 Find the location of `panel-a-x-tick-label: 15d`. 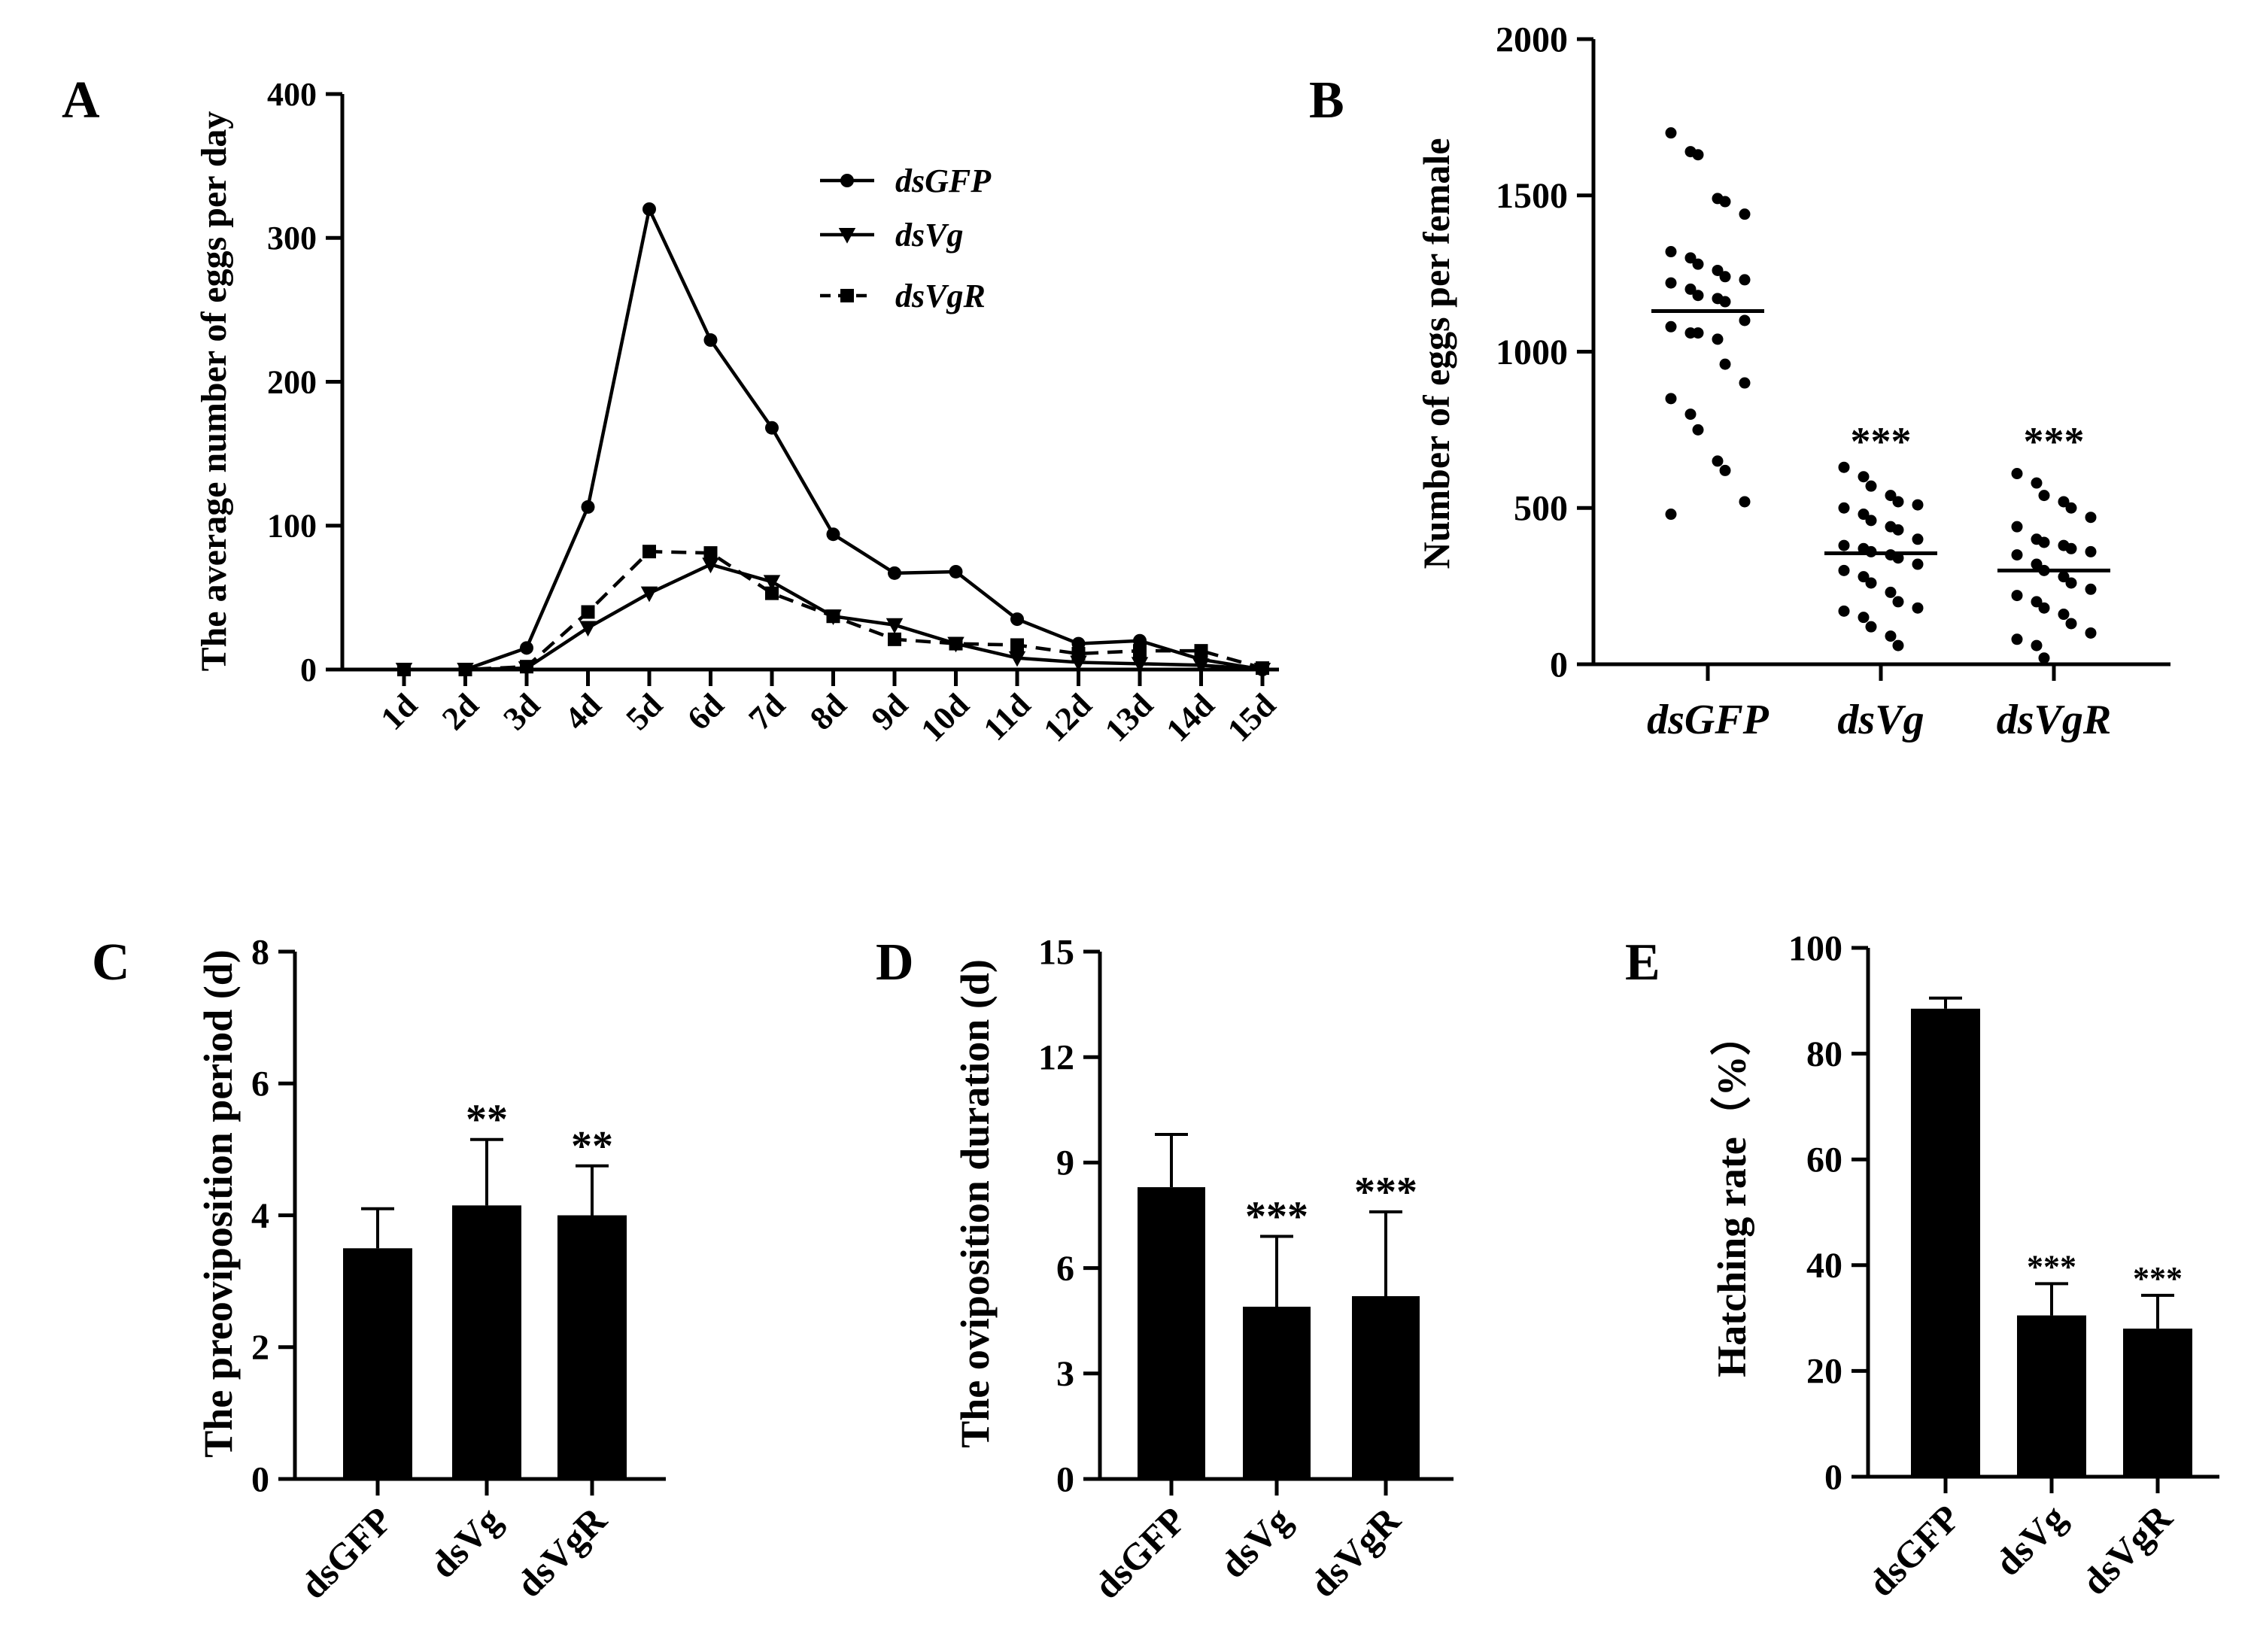

panel-a-x-tick-label: 15d is located at coordinates (1251, 718).